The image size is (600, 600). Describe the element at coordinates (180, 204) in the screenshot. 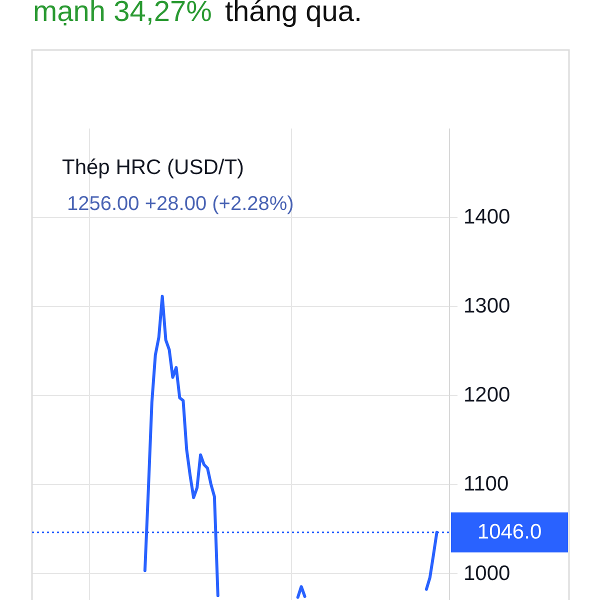

I see `annotation: 1256.00 +28.00 (+2.28%)` at that location.